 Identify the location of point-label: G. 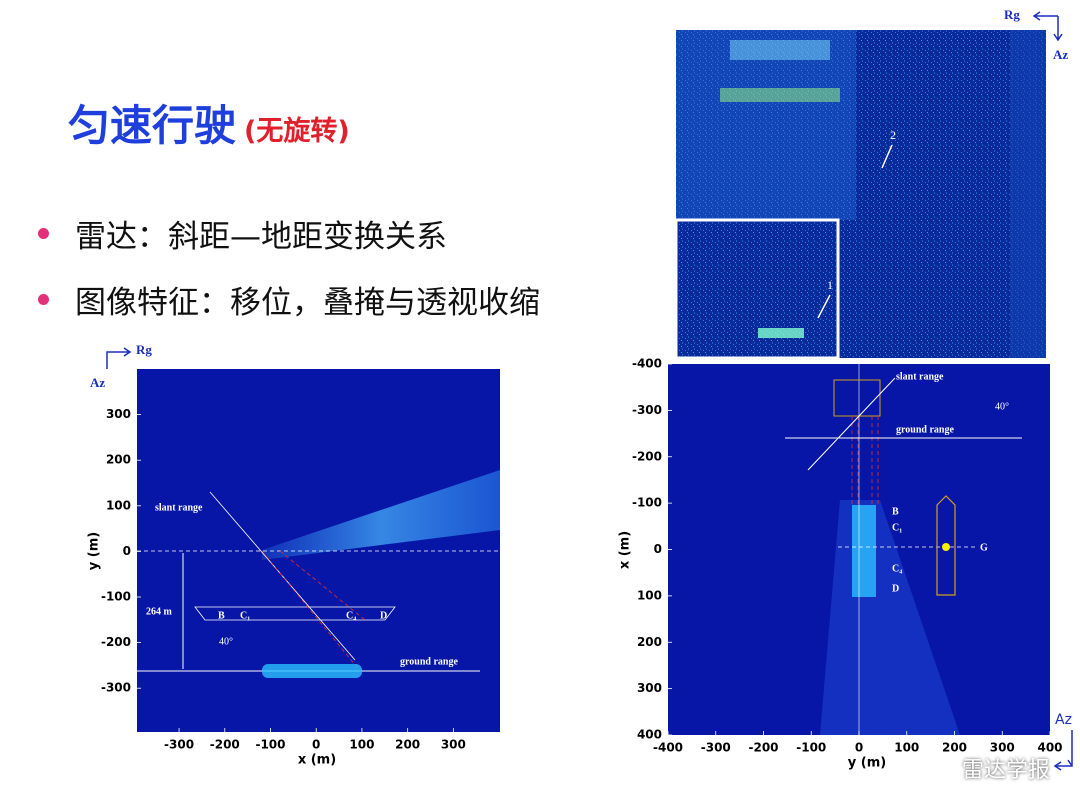
(984, 547).